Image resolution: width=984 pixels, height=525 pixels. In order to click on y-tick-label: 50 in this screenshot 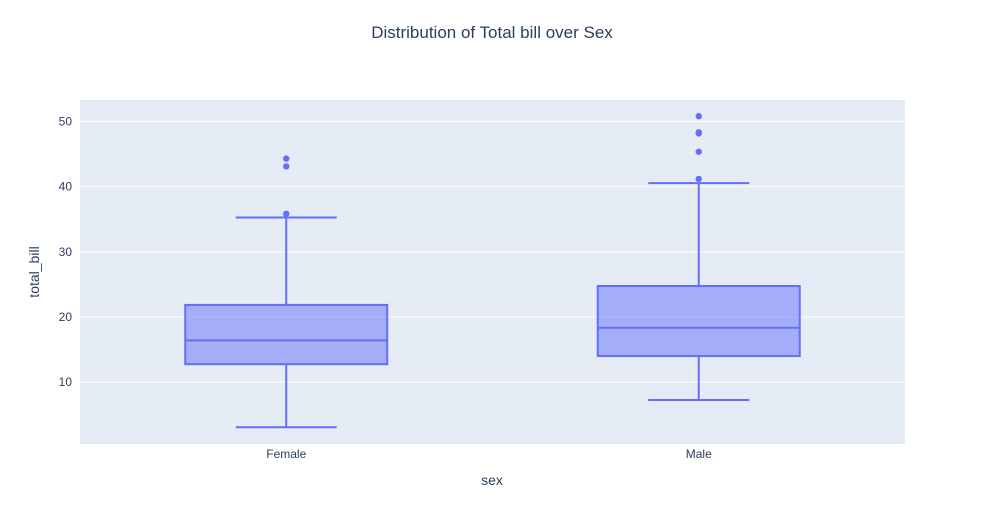, I will do `click(66, 122)`.